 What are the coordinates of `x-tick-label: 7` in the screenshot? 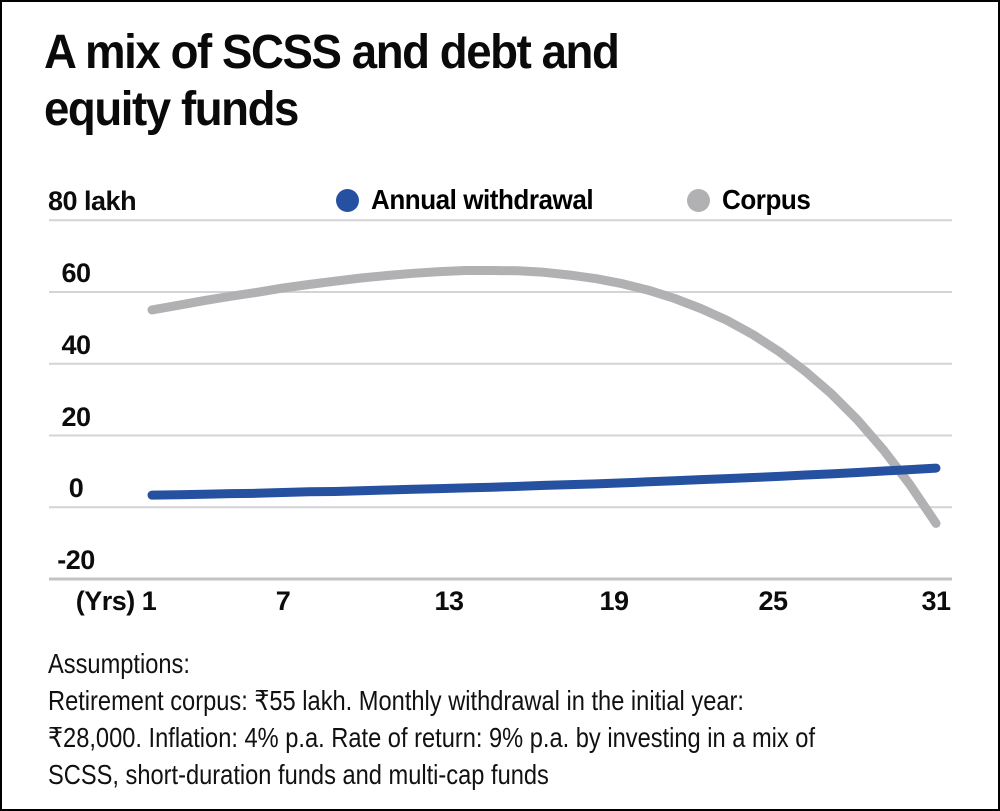 It's located at (283, 601).